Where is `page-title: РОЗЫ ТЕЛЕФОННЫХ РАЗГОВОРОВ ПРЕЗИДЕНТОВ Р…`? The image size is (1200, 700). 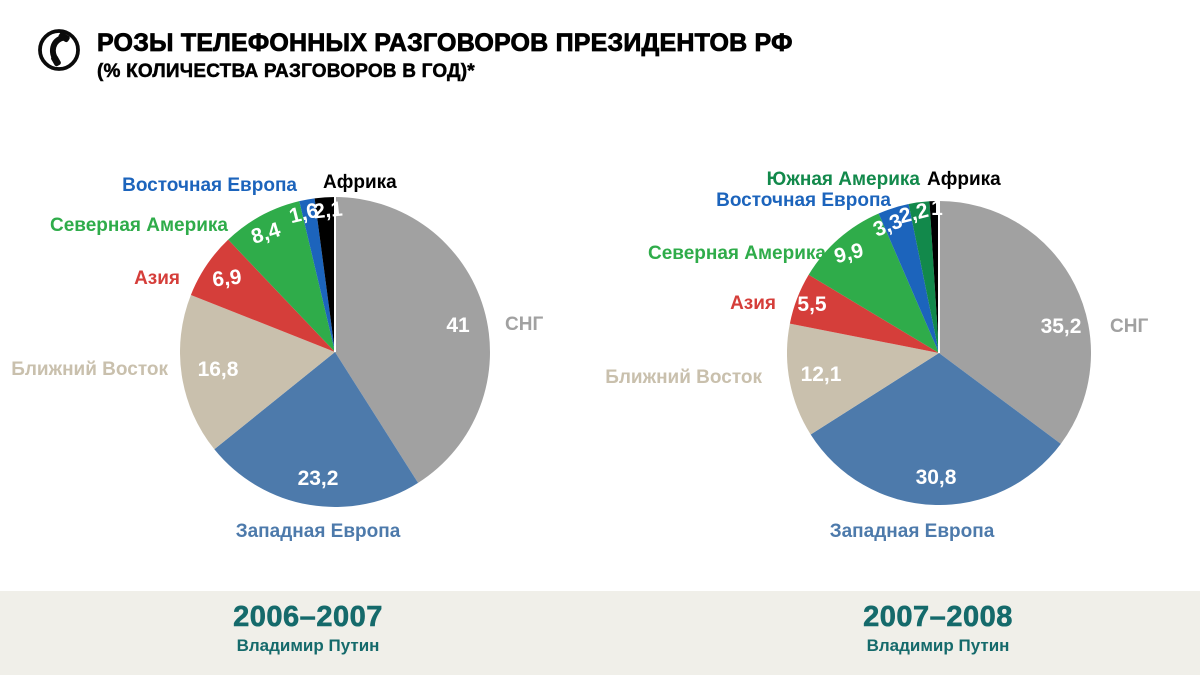
page-title: РОЗЫ ТЕЛЕФОННЫХ РАЗГОВОРОВ ПРЕЗИДЕНТОВ Р… is located at coordinates (445, 43).